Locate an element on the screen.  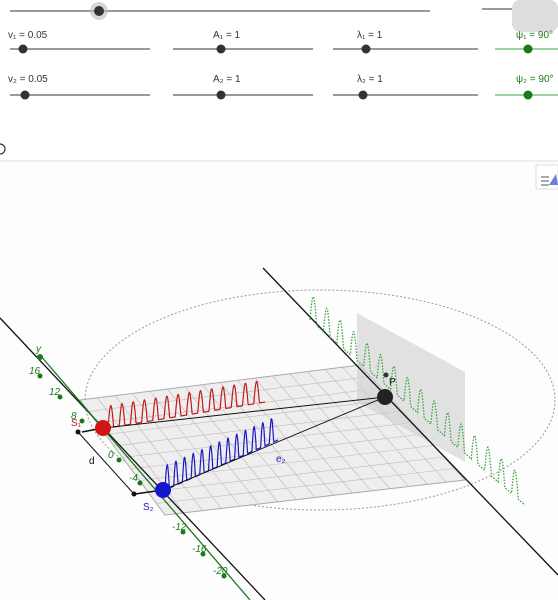
point-p is located at coordinates (385, 397).